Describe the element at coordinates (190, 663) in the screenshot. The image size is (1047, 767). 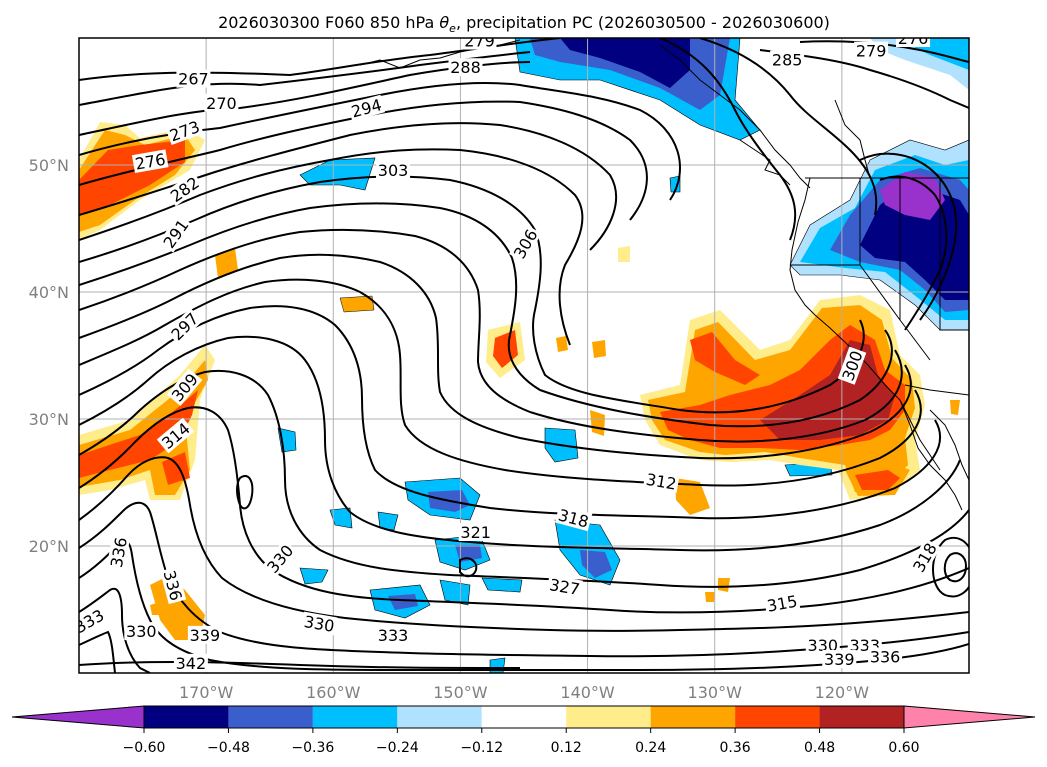
I see `contour-label: 342` at that location.